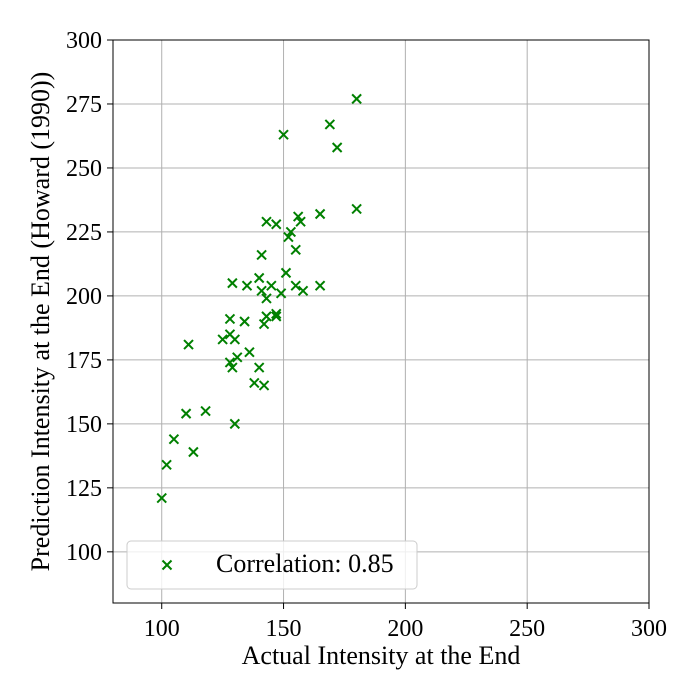 Image resolution: width=700 pixels, height=700 pixels. Describe the element at coordinates (305, 563) in the screenshot. I see `legend-label: Correlation: 0.85` at that location.